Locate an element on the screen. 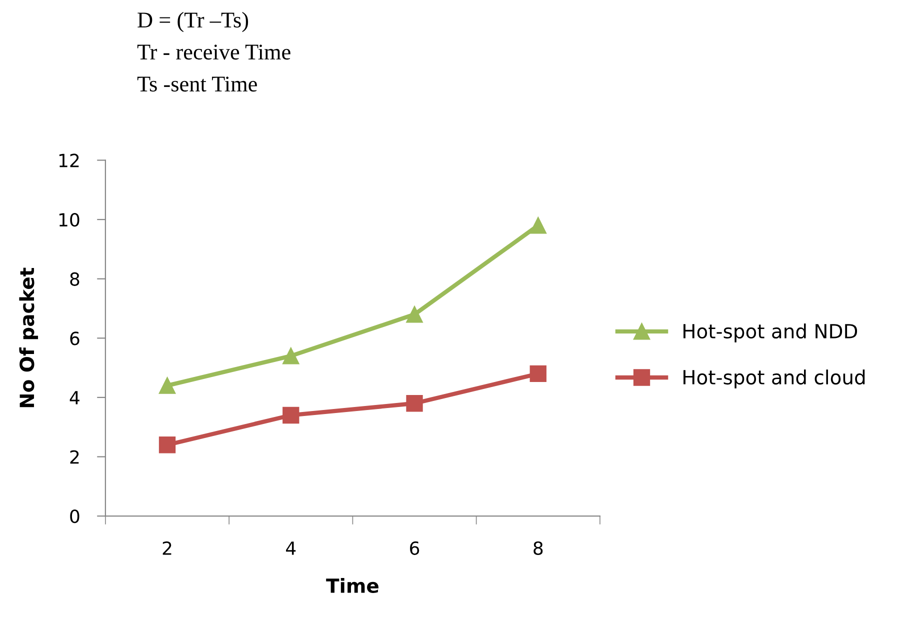 The height and width of the screenshot is (621, 909). legend-label: Hot-spot and cloud is located at coordinates (774, 379).